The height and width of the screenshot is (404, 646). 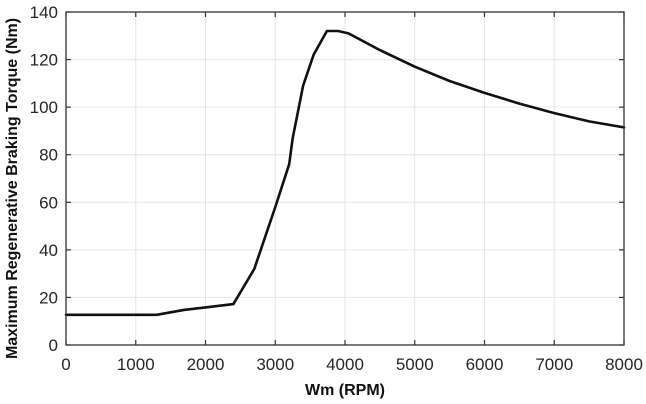 I want to click on x-tick-label: 7000, so click(x=554, y=364).